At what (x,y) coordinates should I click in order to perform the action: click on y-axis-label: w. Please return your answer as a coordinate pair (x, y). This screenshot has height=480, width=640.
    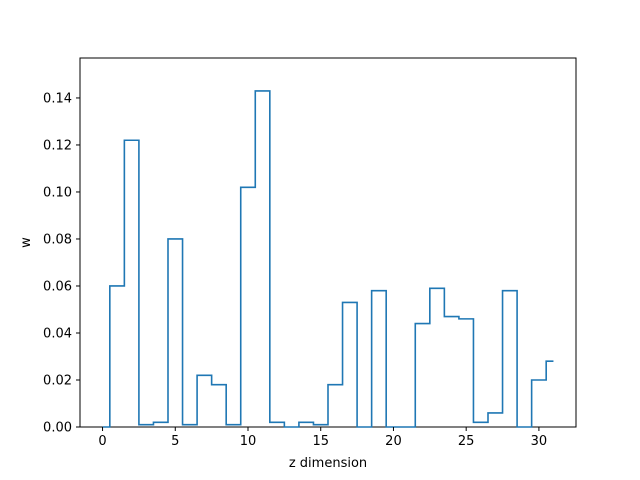
    Looking at the image, I should click on (26, 242).